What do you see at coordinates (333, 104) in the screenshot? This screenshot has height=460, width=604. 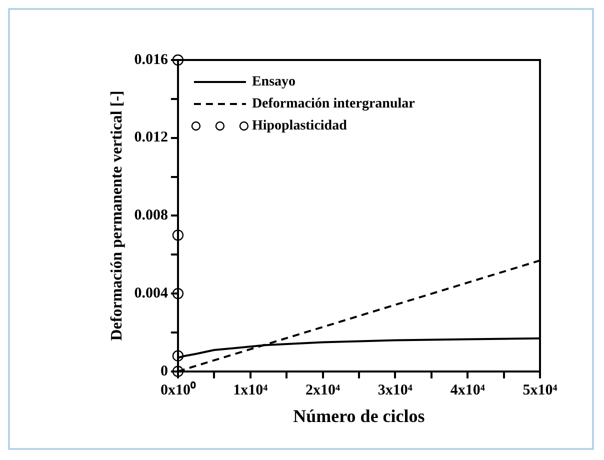 I see `legend-label: Deformación intergranular` at bounding box center [333, 104].